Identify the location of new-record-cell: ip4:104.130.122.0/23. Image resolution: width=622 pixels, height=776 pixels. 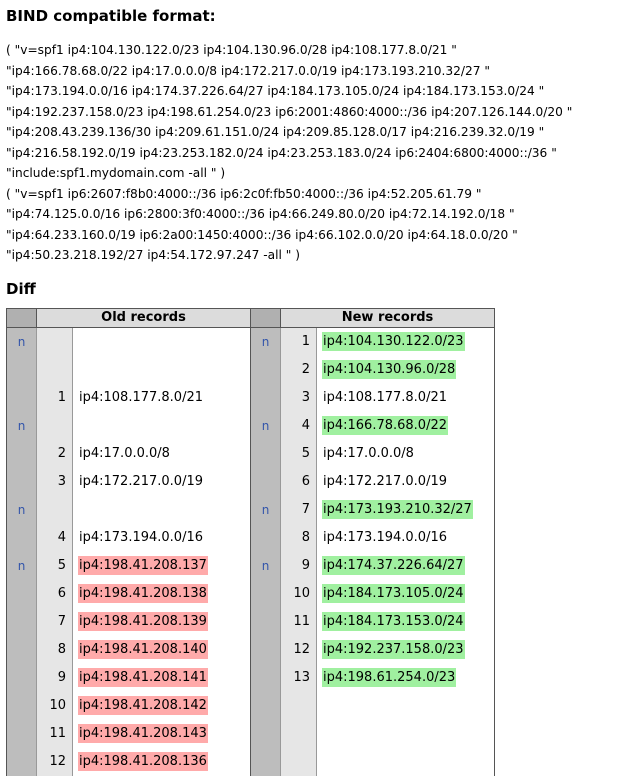
(405, 341).